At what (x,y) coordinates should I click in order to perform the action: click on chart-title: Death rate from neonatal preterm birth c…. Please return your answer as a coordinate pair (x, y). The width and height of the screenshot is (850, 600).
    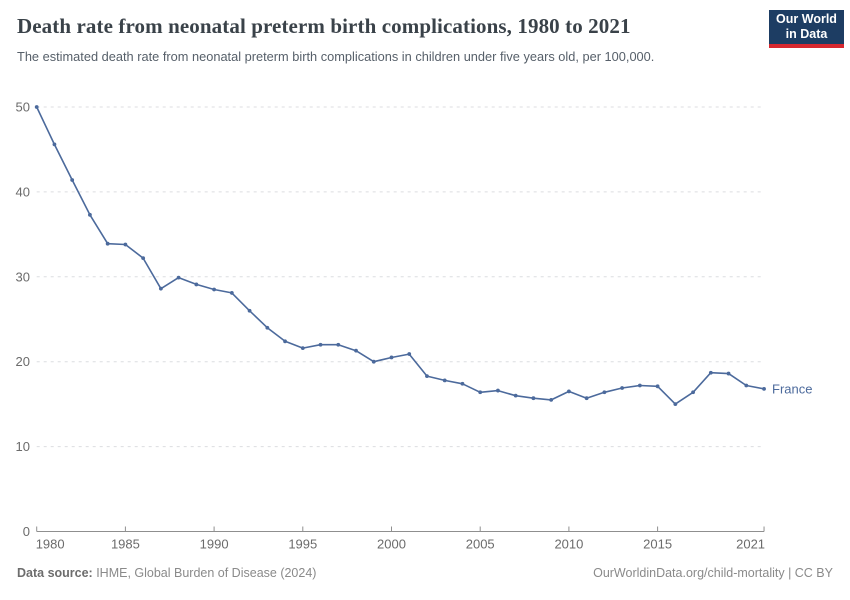
    Looking at the image, I should click on (324, 26).